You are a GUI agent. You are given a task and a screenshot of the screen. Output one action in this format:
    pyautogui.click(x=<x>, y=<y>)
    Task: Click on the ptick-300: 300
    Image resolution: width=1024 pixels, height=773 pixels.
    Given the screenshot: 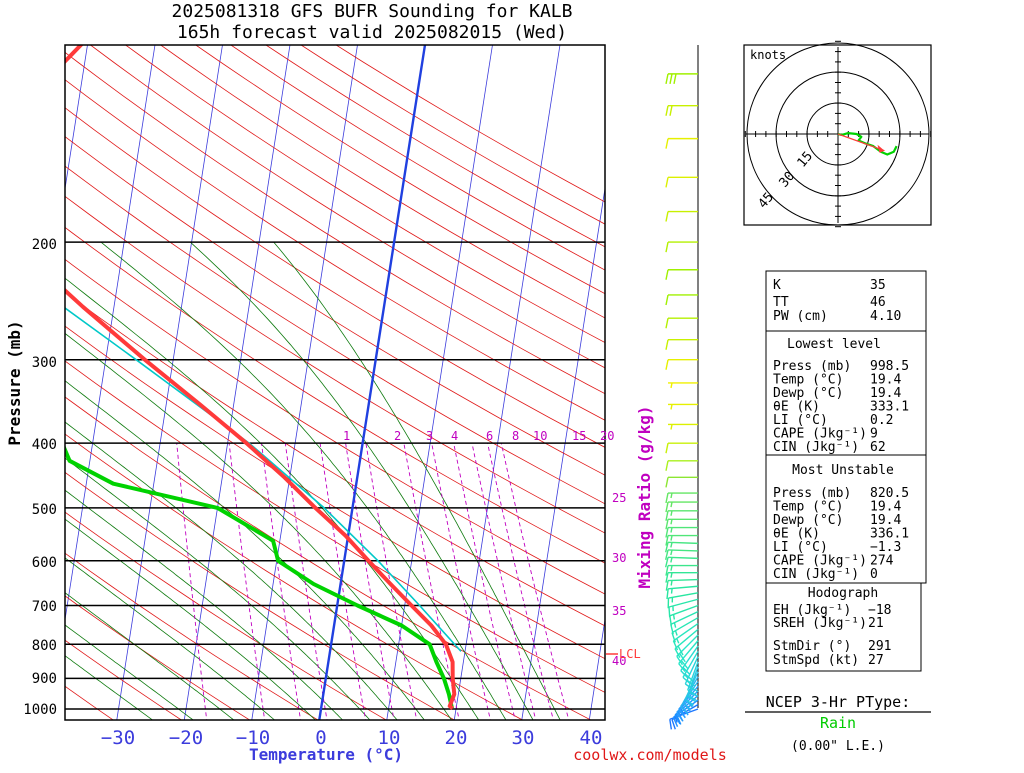 What is the action you would take?
    pyautogui.click(x=44, y=363)
    